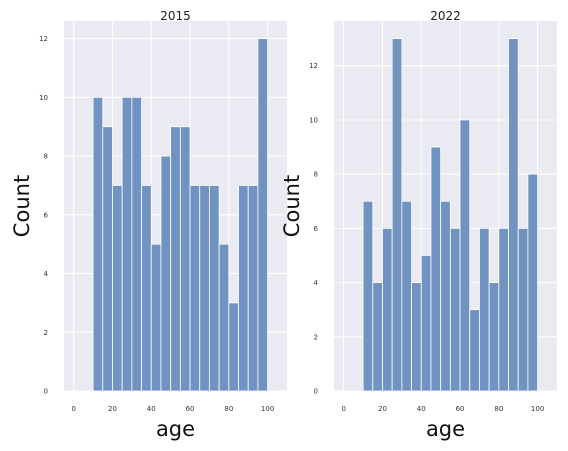 This screenshot has width=568, height=451. What do you see at coordinates (445, 16) in the screenshot?
I see `subplot-title-right: 2022` at bounding box center [445, 16].